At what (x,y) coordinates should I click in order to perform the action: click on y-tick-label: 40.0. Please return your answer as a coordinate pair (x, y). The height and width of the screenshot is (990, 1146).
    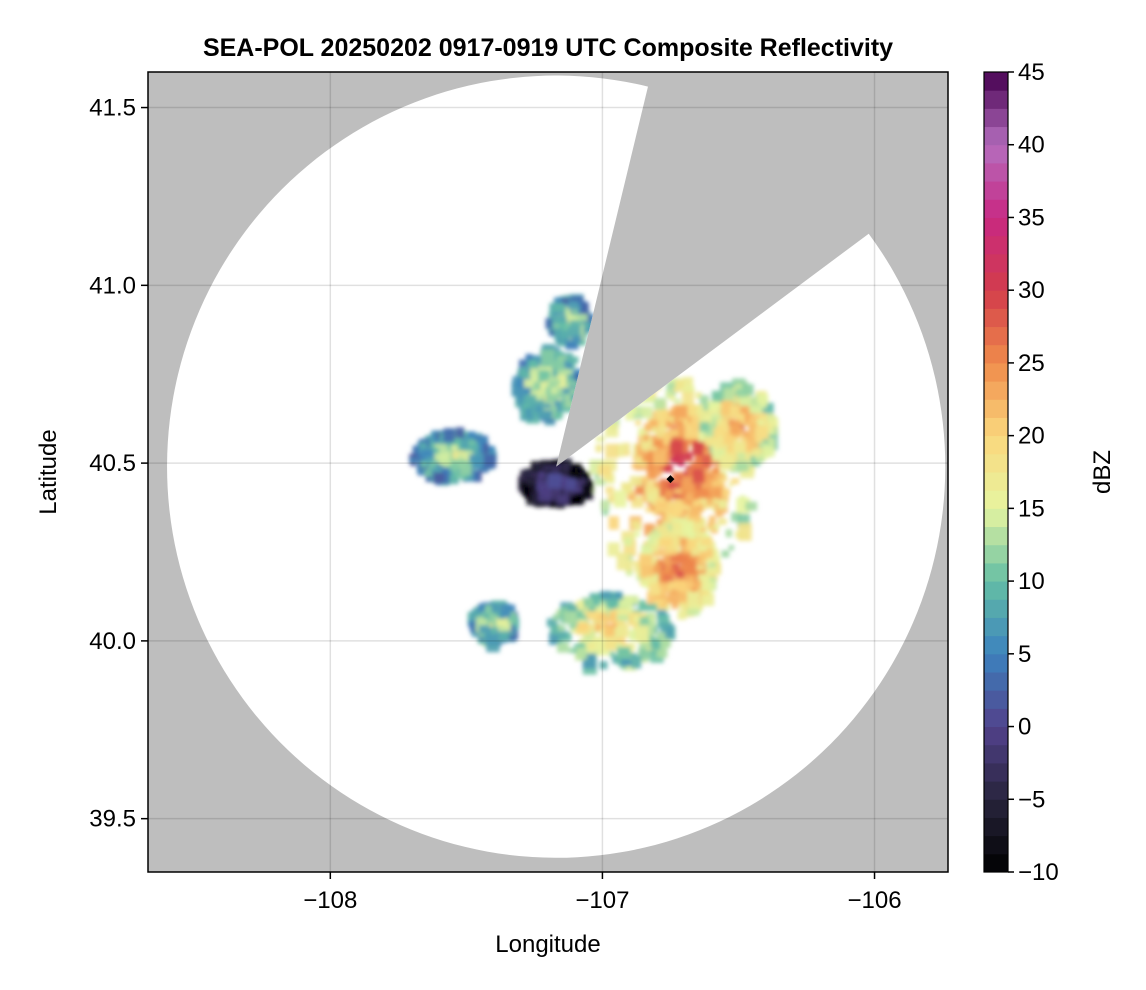
    Looking at the image, I should click on (112, 641).